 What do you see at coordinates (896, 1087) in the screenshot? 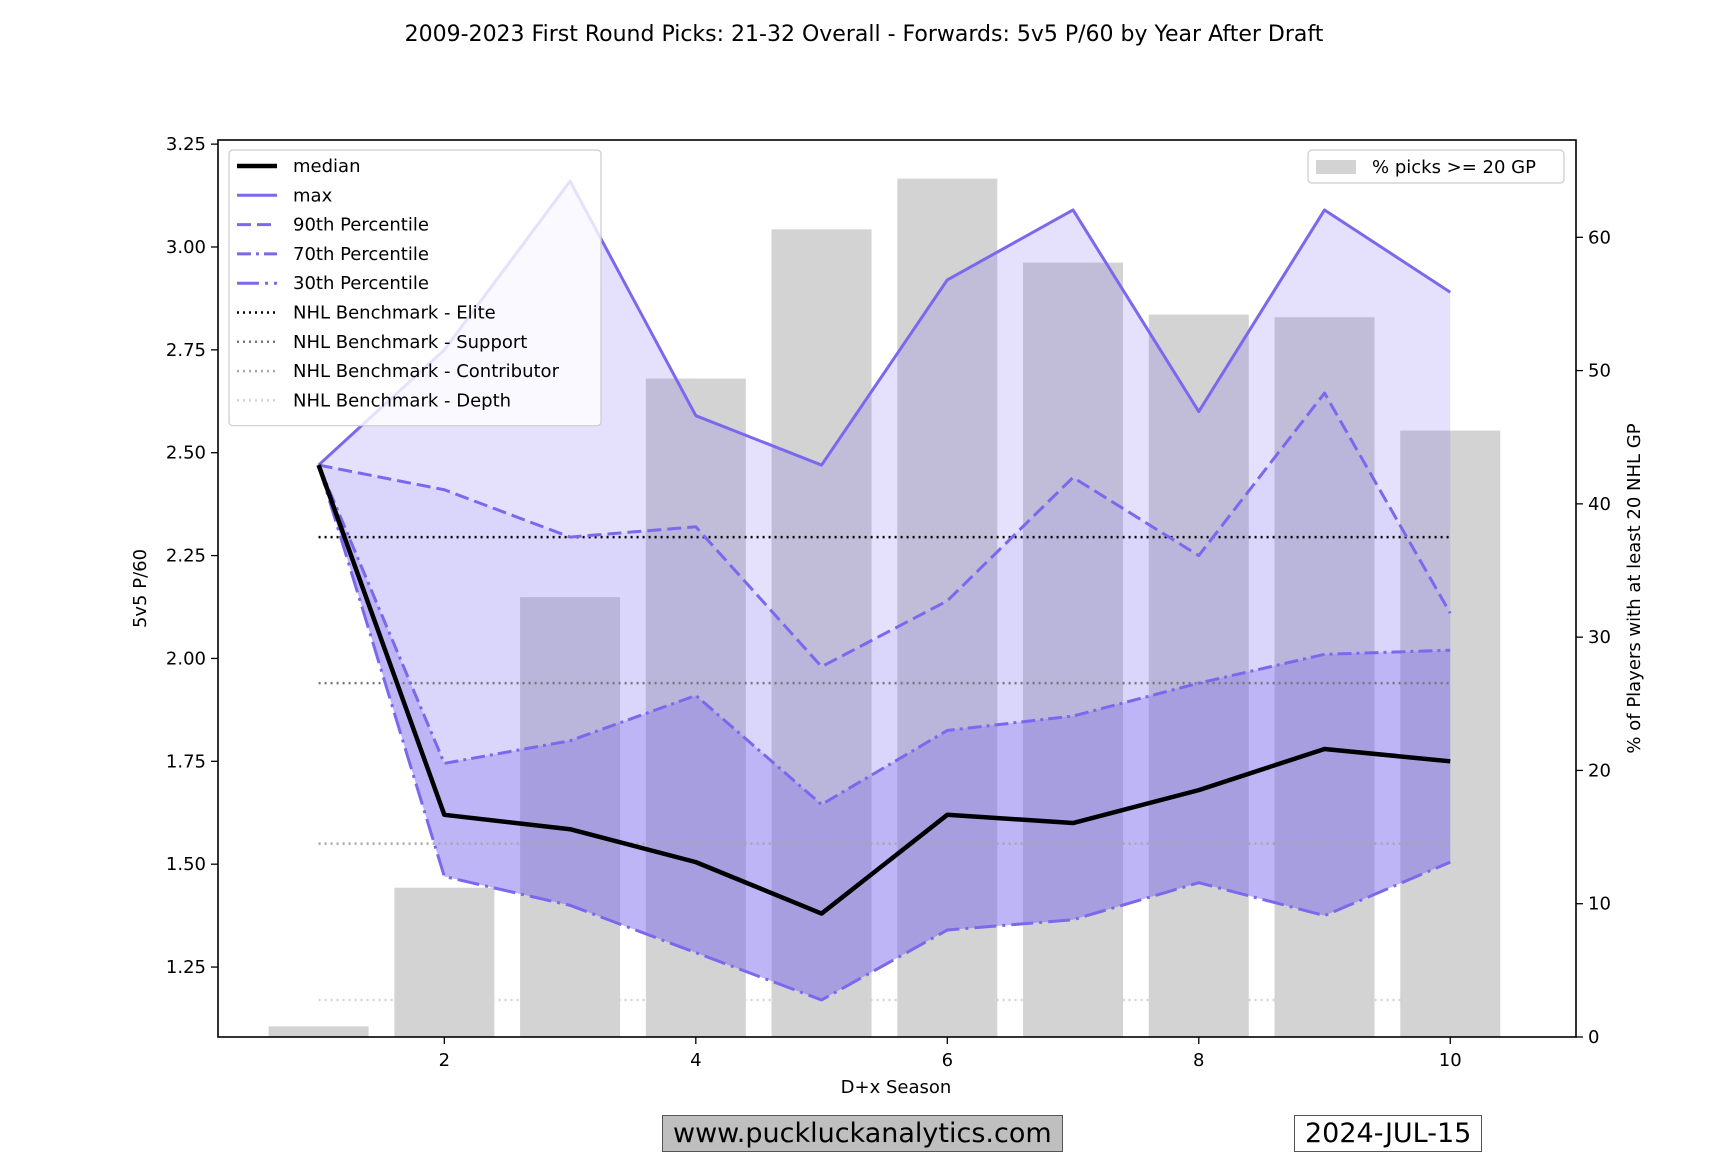
I see `x-axis-label: D+x Season` at bounding box center [896, 1087].